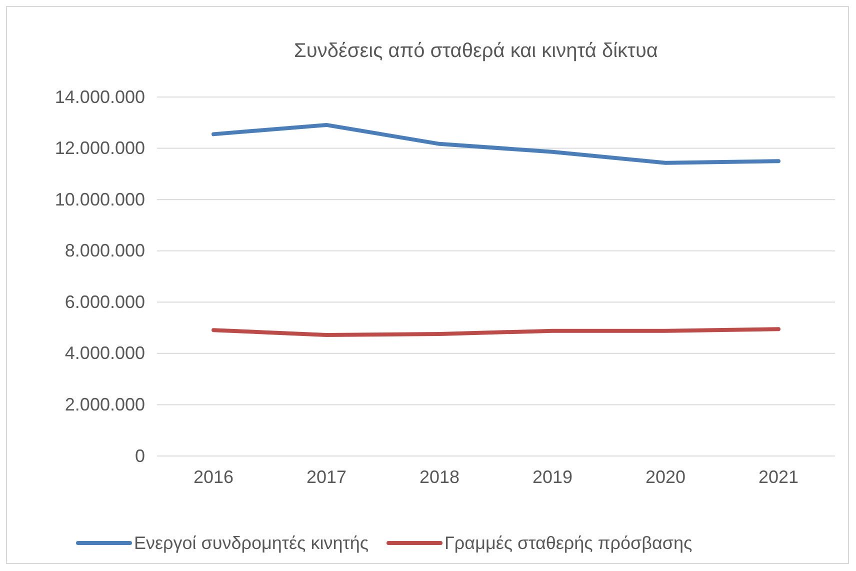  I want to click on y-tick-label: 14.000.000, so click(99, 96).